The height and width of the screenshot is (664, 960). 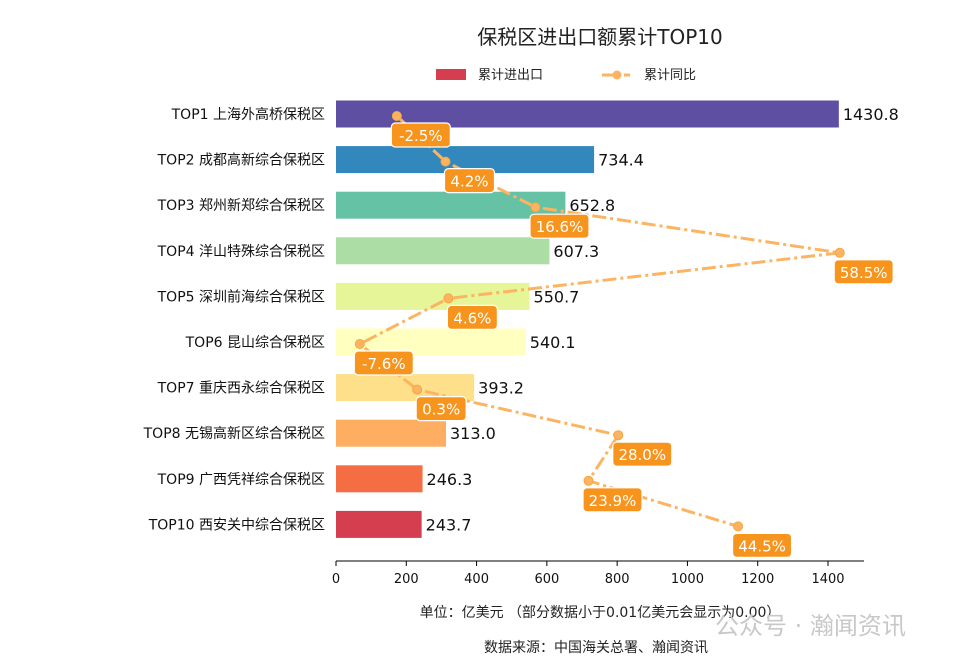 What do you see at coordinates (241, 160) in the screenshot?
I see `y-tick-label: TOP2 成都高新综合保税区` at bounding box center [241, 160].